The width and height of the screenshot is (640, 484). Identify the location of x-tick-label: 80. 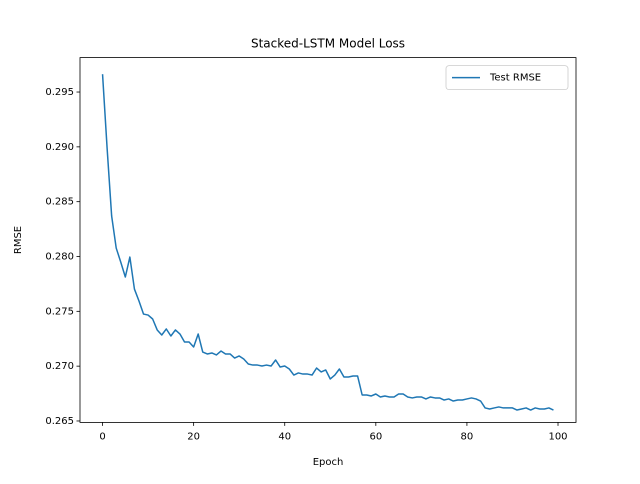
(467, 436).